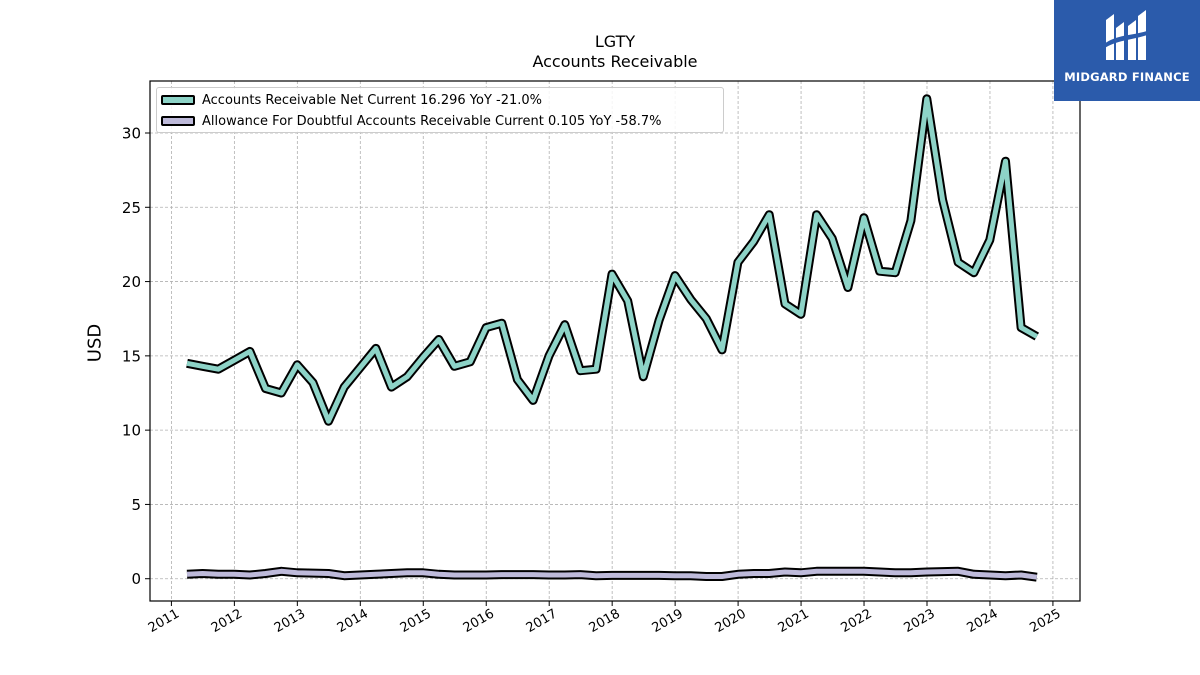  I want to click on x-tick-label: 2023, so click(919, 621).